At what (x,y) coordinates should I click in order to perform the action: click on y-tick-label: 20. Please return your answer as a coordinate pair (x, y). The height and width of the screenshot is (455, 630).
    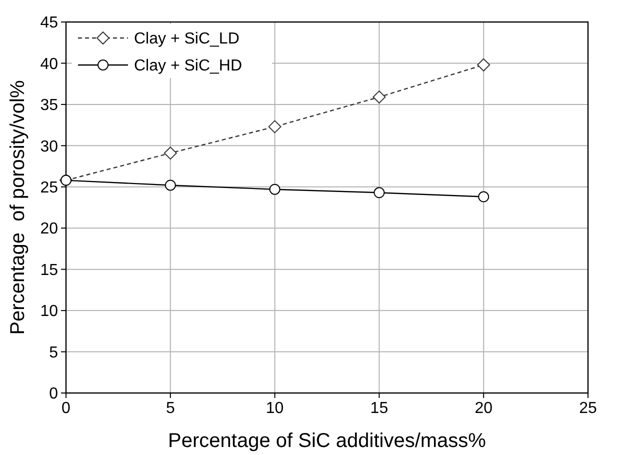
    Looking at the image, I should click on (49, 229).